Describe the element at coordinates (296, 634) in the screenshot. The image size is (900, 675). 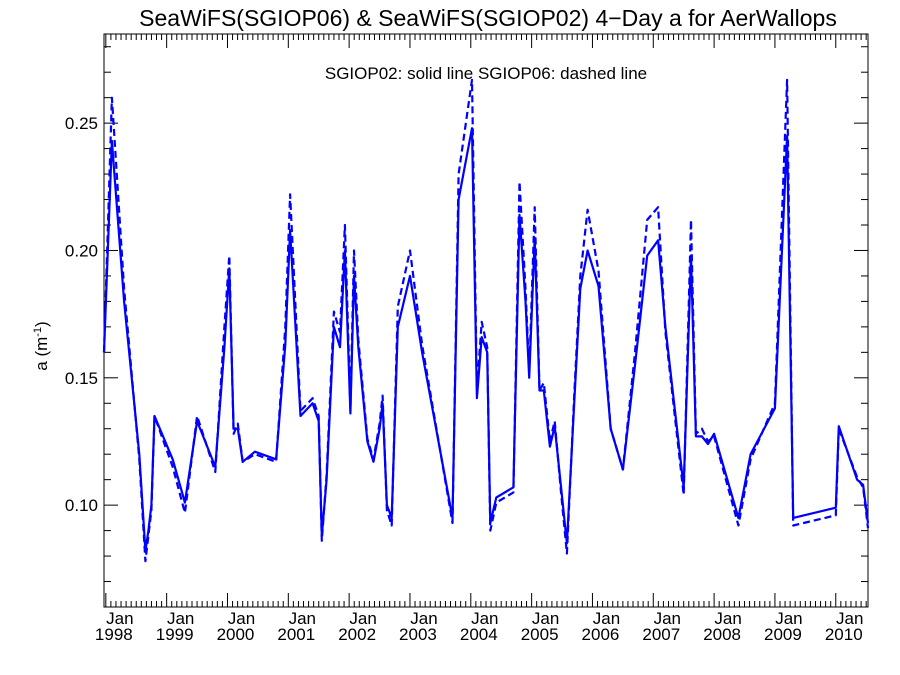
I see `x-tick-year-label: 2001` at that location.